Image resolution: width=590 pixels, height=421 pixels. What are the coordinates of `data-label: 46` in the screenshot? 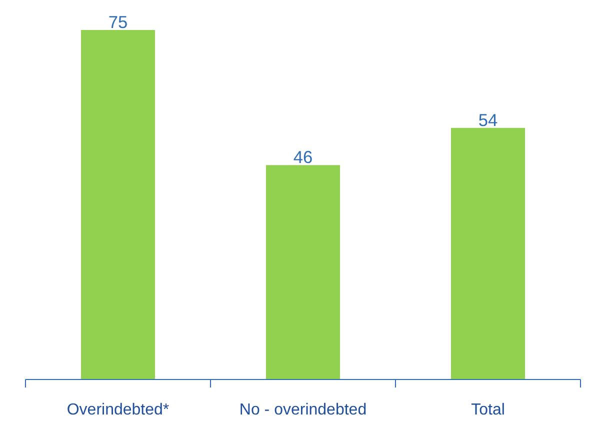 It's located at (303, 157).